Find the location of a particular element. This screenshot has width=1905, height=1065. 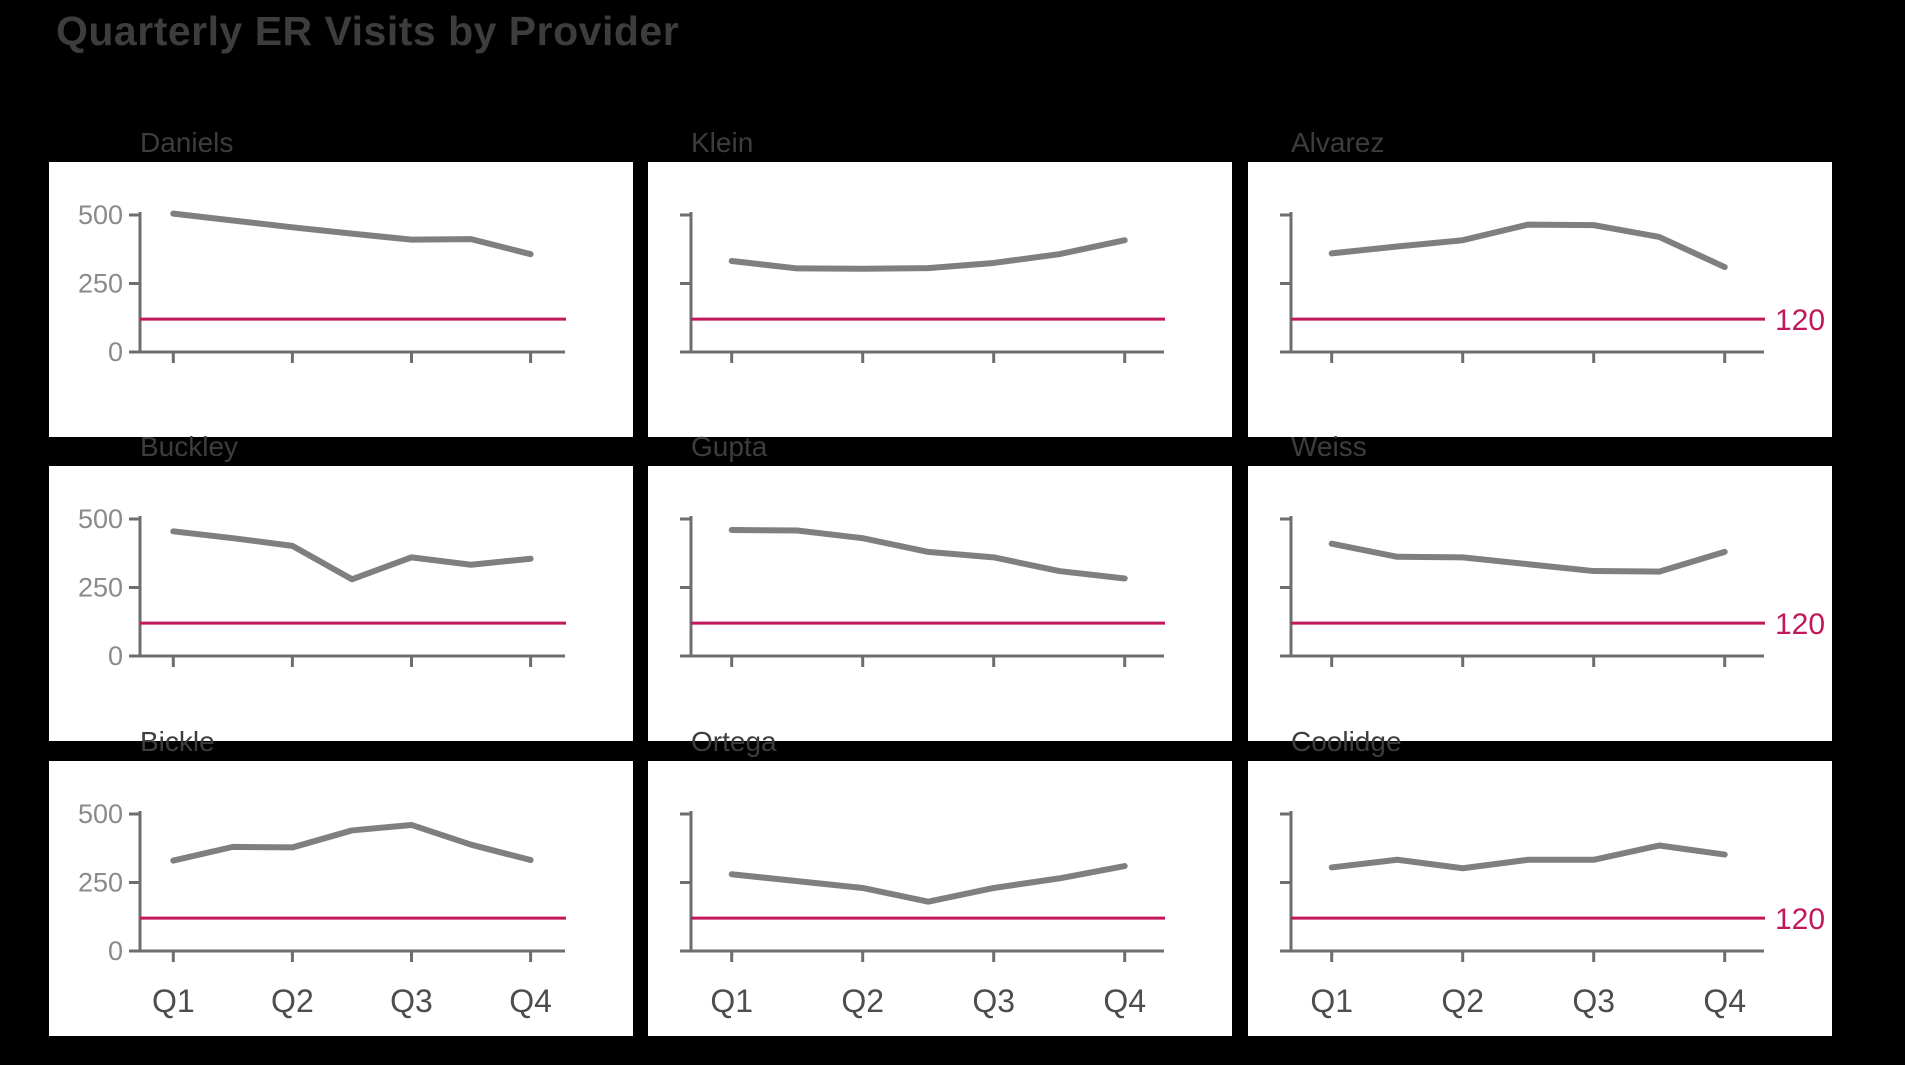

panel-buckley: Buckley 0 250 500 is located at coordinates (341, 586).